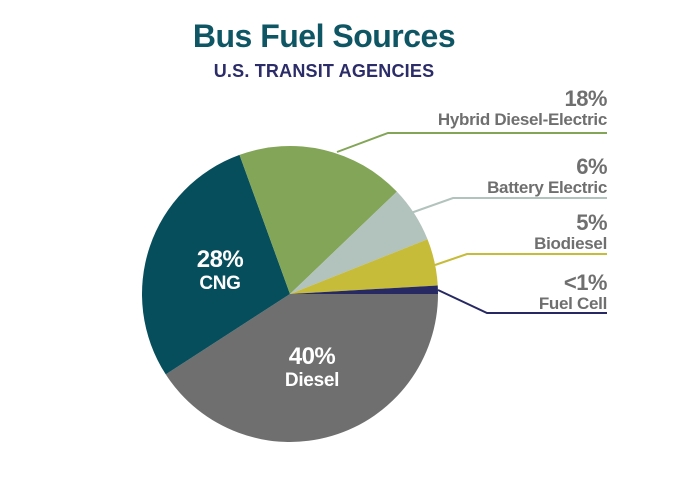 This screenshot has width=678, height=478. Describe the element at coordinates (570, 232) in the screenshot. I see `callout-biodiesel: 5% Biodiesel` at that location.